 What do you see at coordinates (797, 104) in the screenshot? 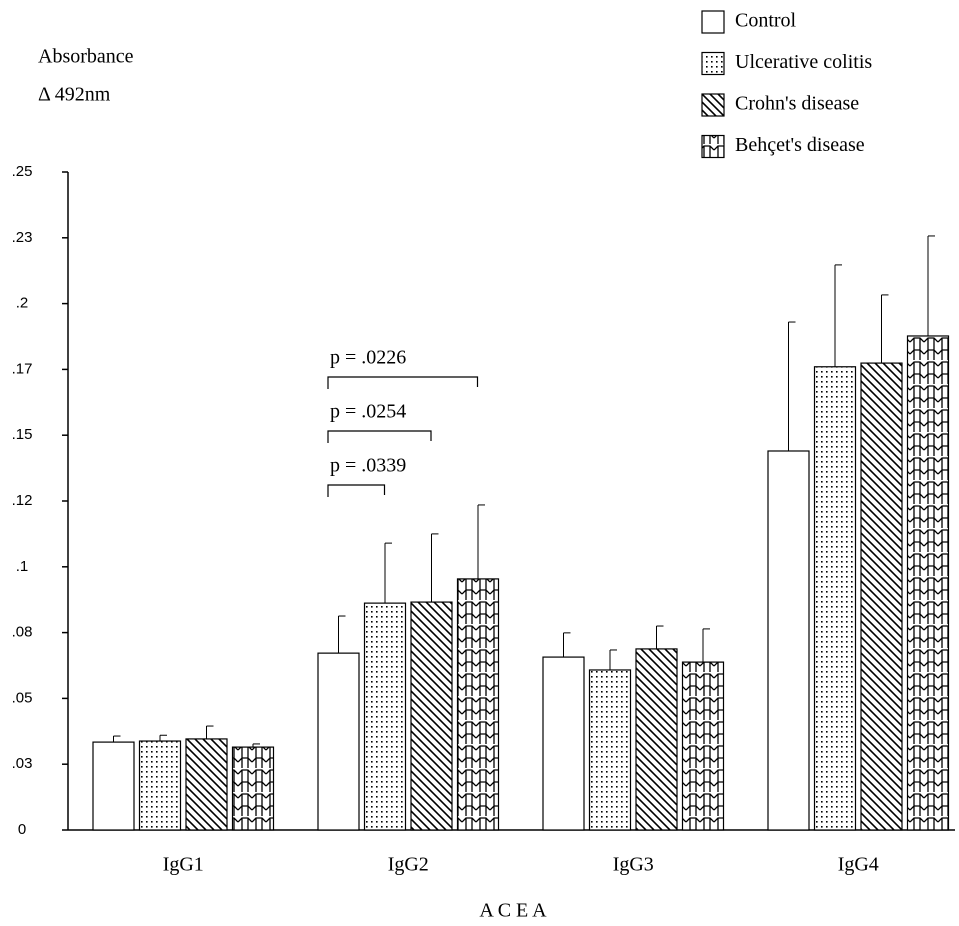
I see `legend-label: Crohn's disease` at bounding box center [797, 104].